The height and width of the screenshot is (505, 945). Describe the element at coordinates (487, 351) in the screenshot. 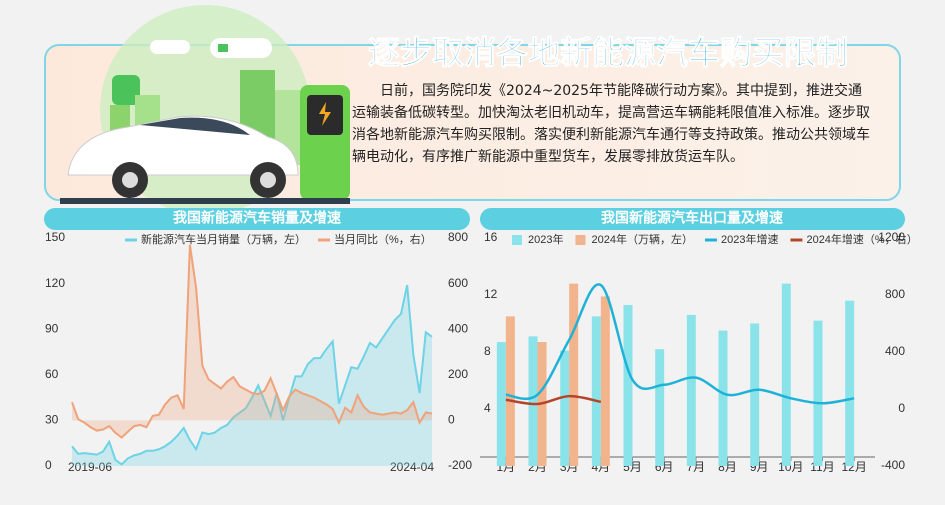

I see `y-tick-label: 8` at that location.